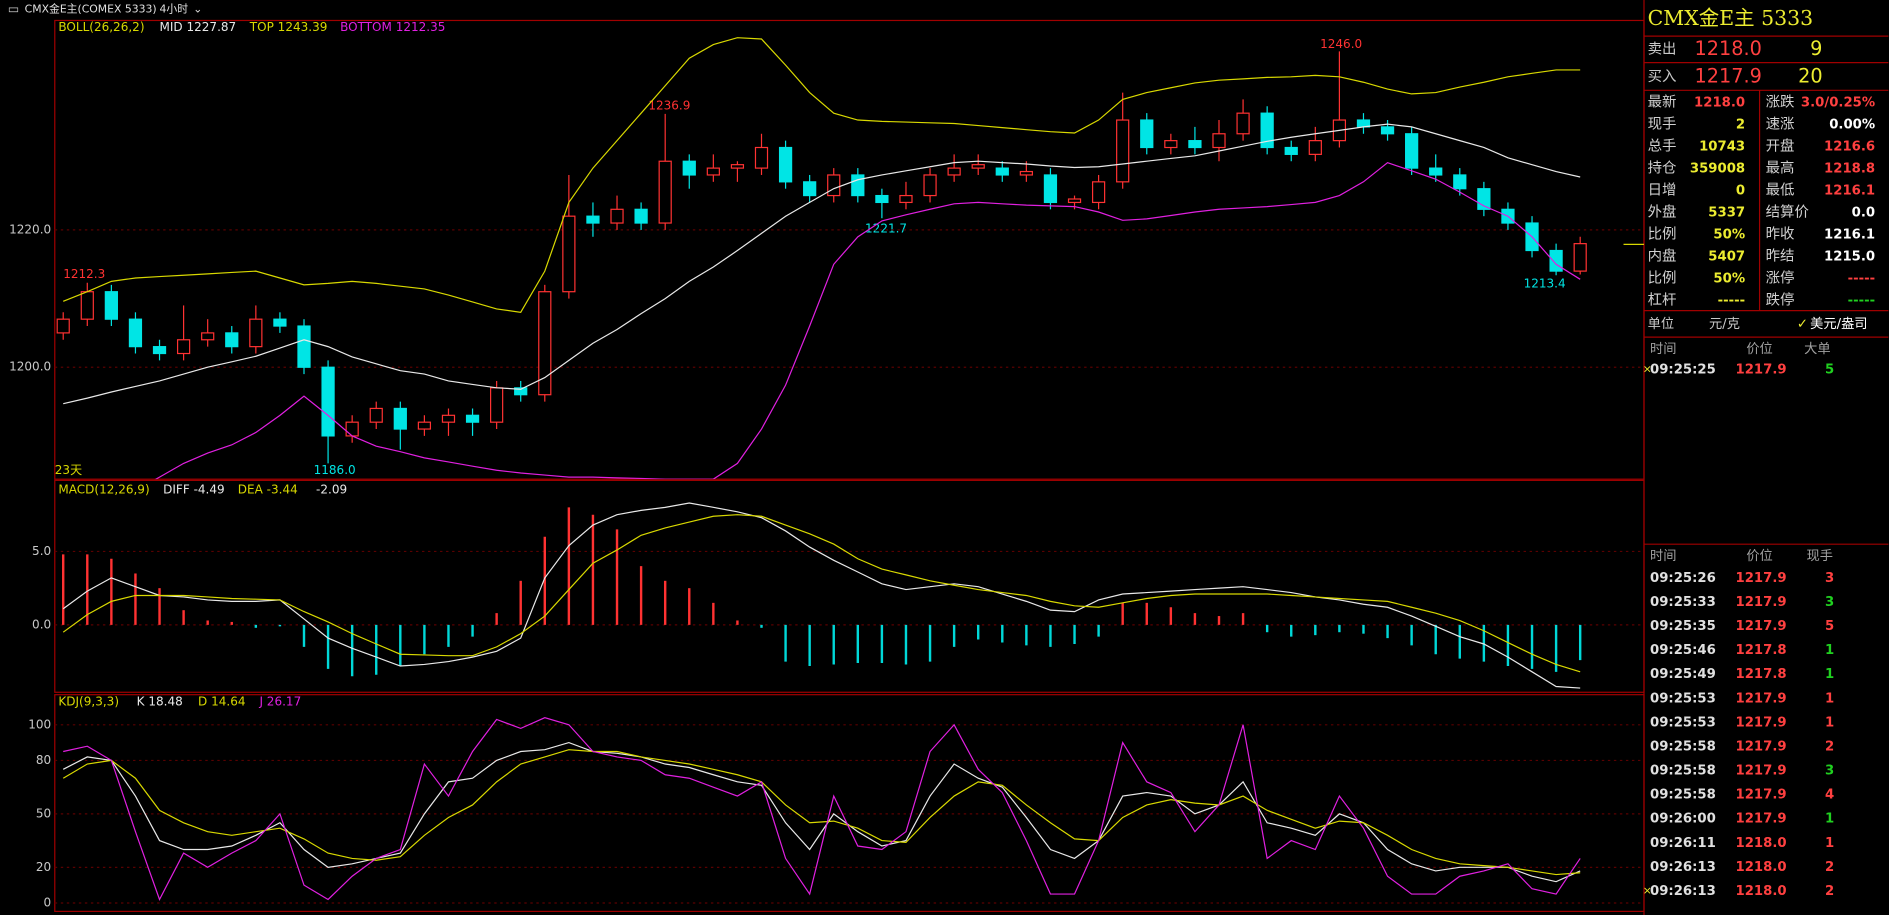  What do you see at coordinates (1820, 556) in the screenshot?
I see `column-header: 现手` at bounding box center [1820, 556].